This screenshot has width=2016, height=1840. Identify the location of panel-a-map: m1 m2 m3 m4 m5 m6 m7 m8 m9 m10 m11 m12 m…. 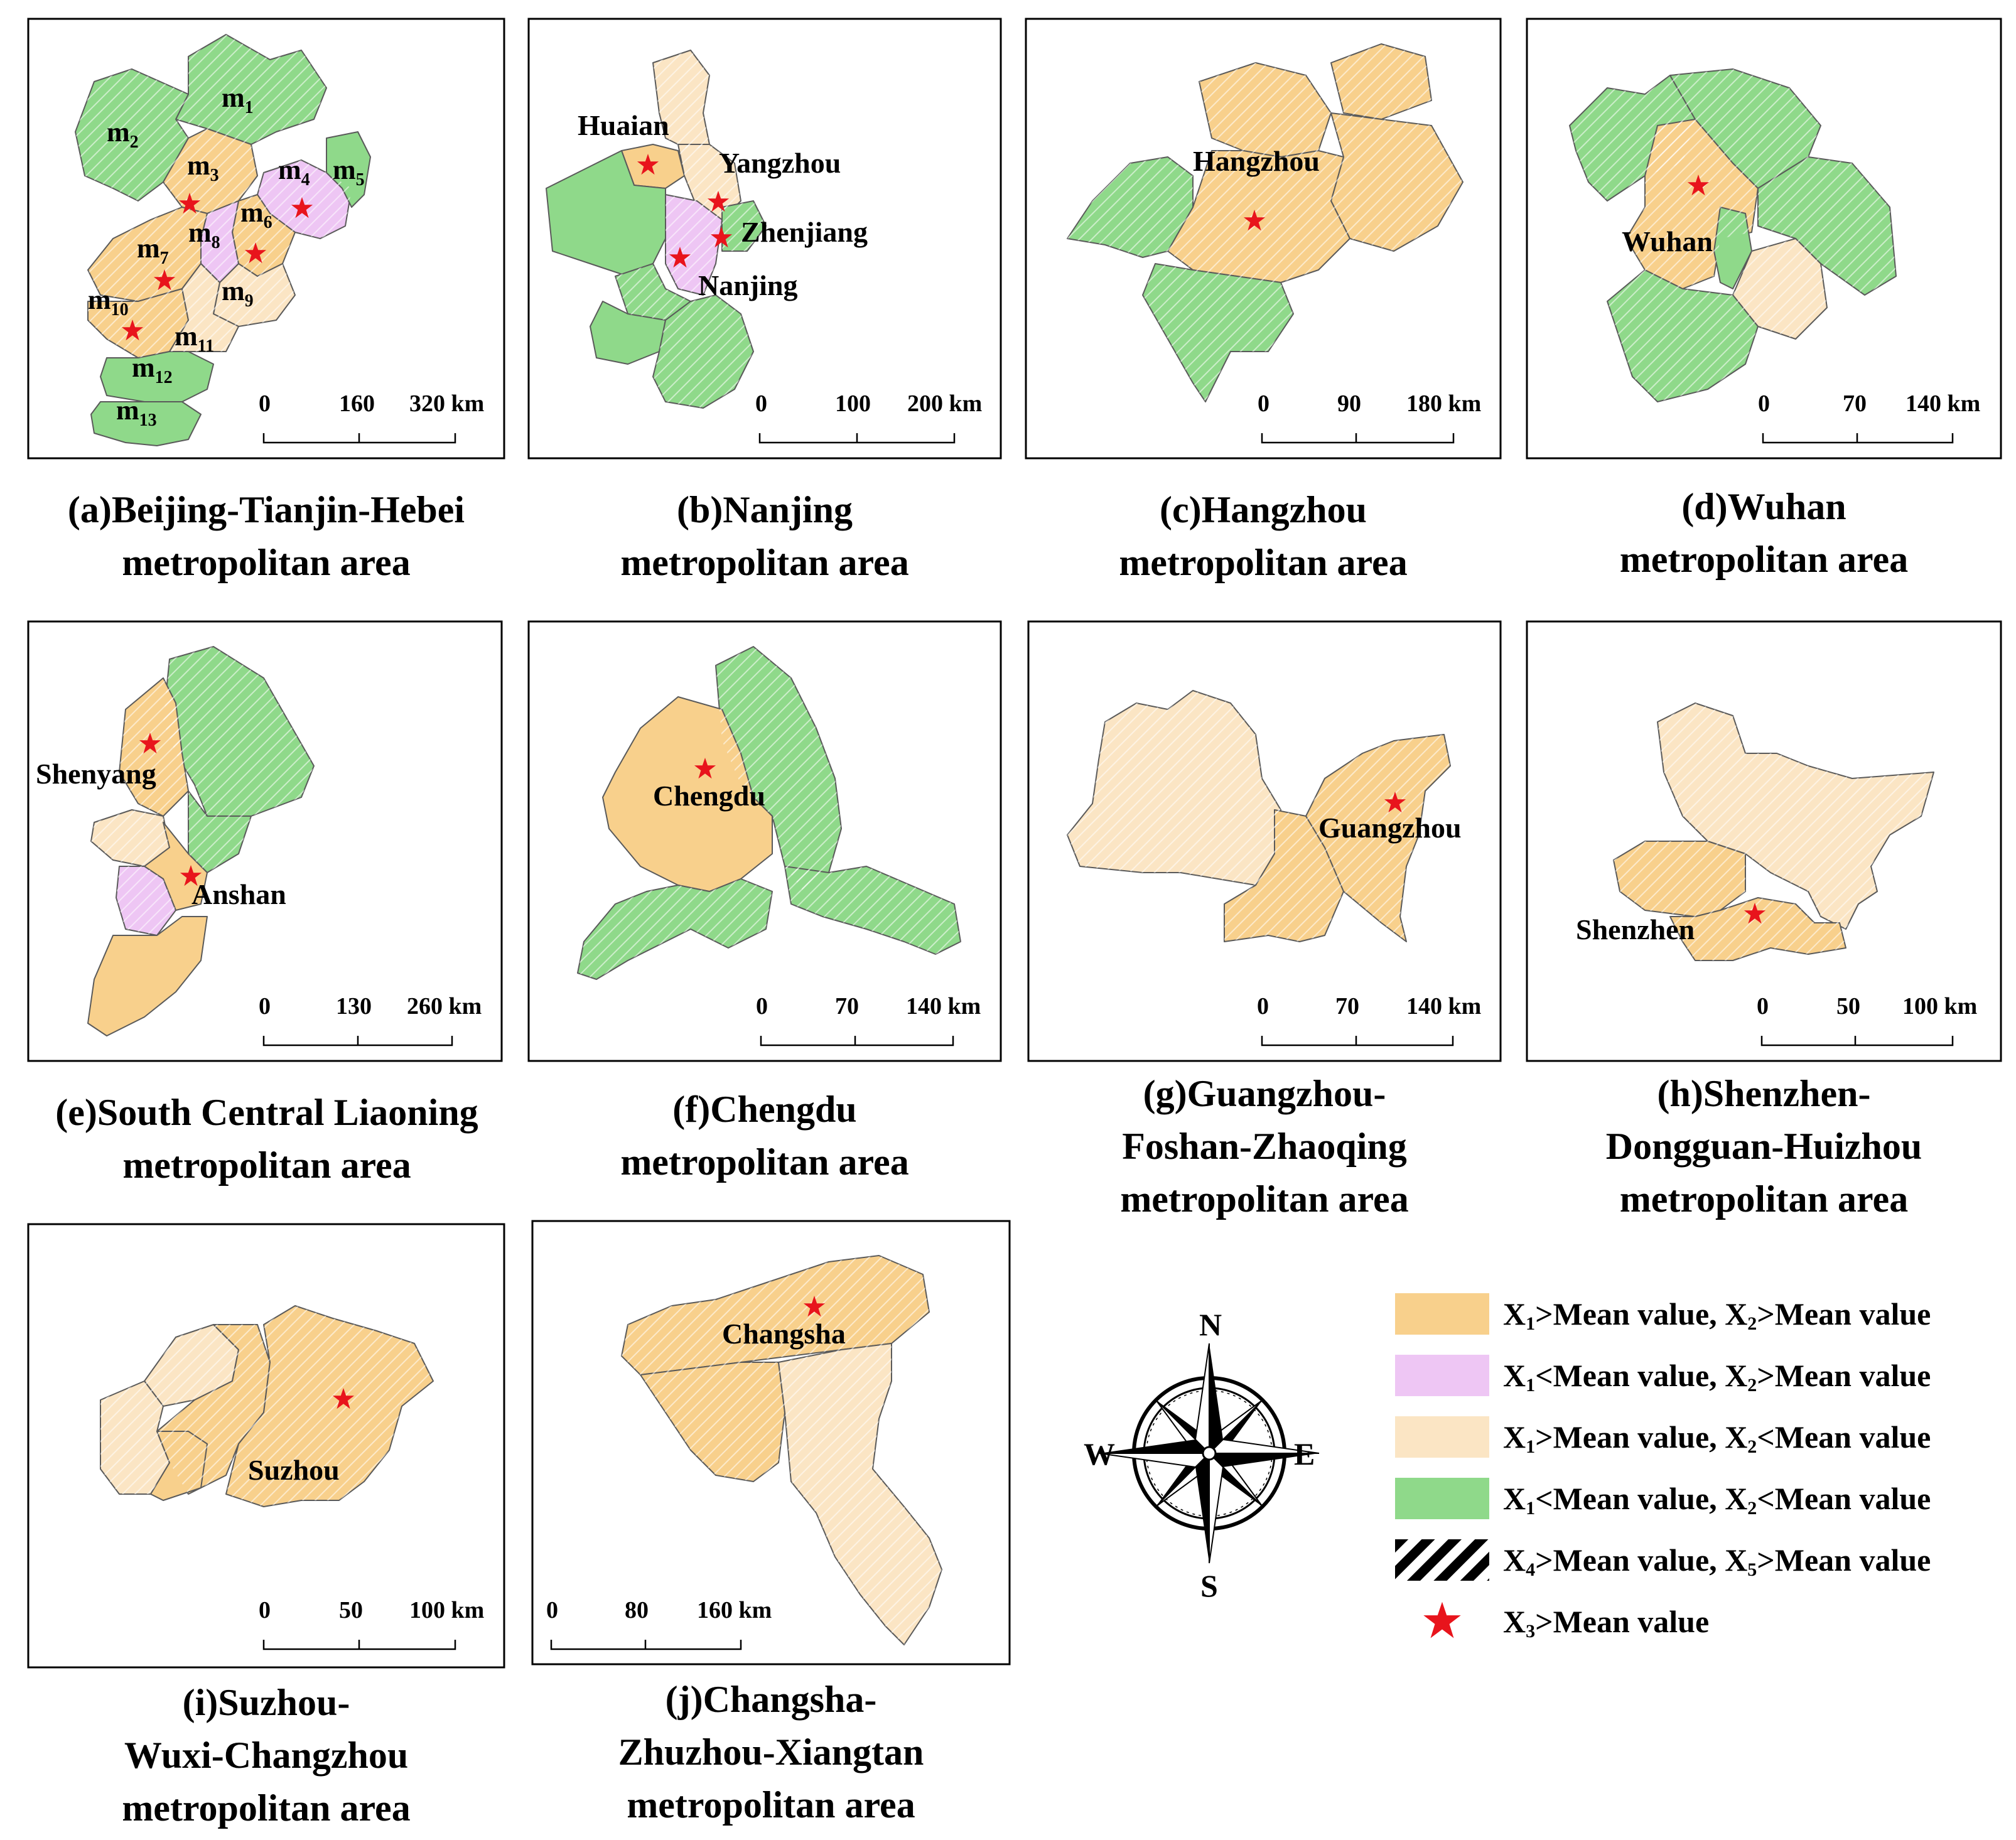
(266, 239).